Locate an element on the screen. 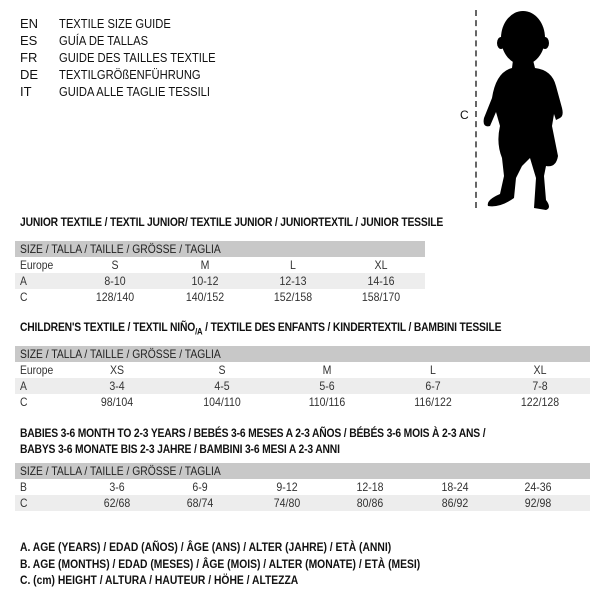 The width and height of the screenshot is (600, 600). language-row-en: EN TEXTILE SIZE GUIDE is located at coordinates (95, 24).